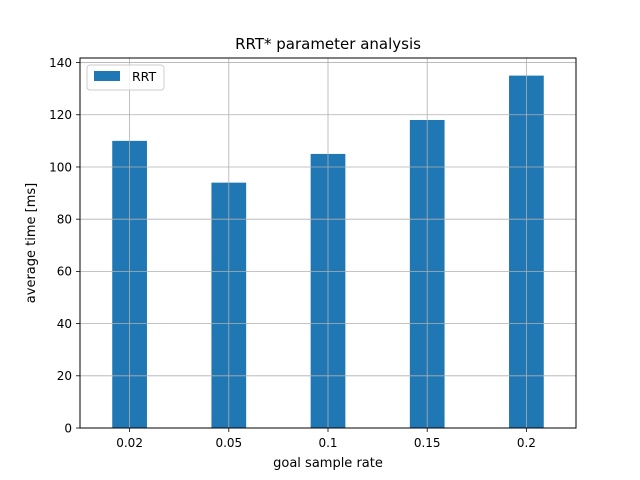 This screenshot has height=480, width=640. What do you see at coordinates (427, 443) in the screenshot?
I see `x-tick-label: 0.15` at bounding box center [427, 443].